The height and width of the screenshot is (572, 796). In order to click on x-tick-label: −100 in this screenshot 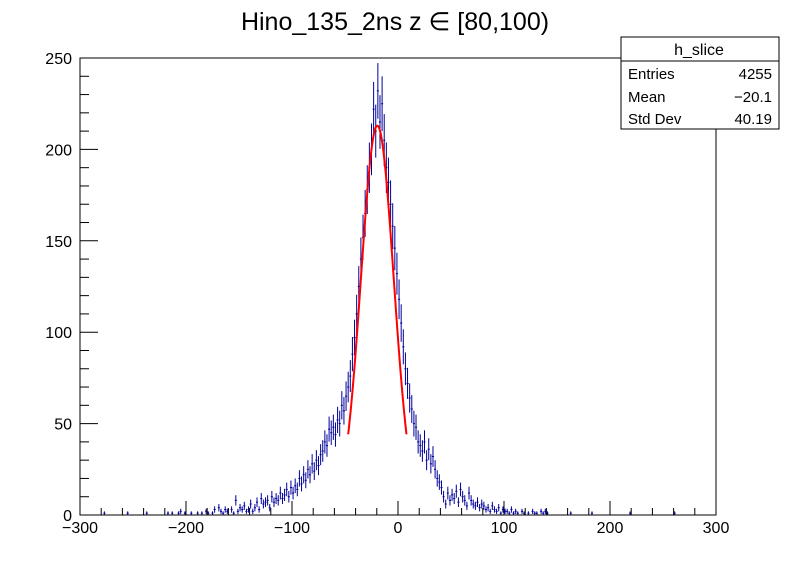, I will do `click(292, 528)`.